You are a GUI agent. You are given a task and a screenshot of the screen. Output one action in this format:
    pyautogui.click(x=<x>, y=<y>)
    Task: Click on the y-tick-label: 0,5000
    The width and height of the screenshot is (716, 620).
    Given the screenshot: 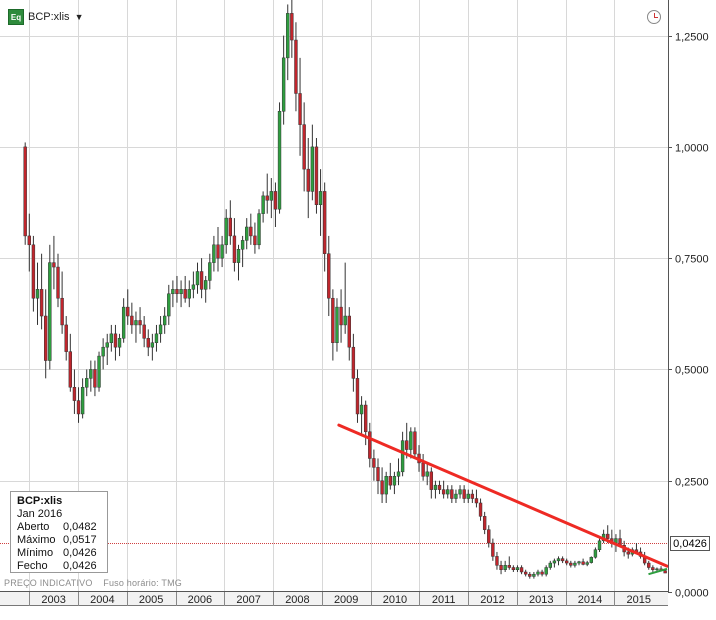 What is the action you would take?
    pyautogui.click(x=692, y=371)
    